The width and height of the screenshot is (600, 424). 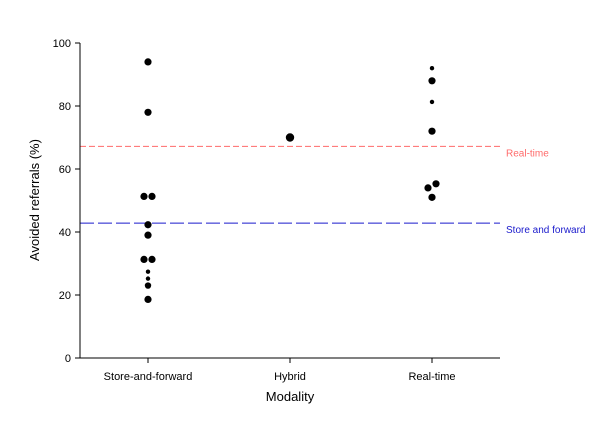 I want to click on x-tick-label: Real-time, so click(x=431, y=377).